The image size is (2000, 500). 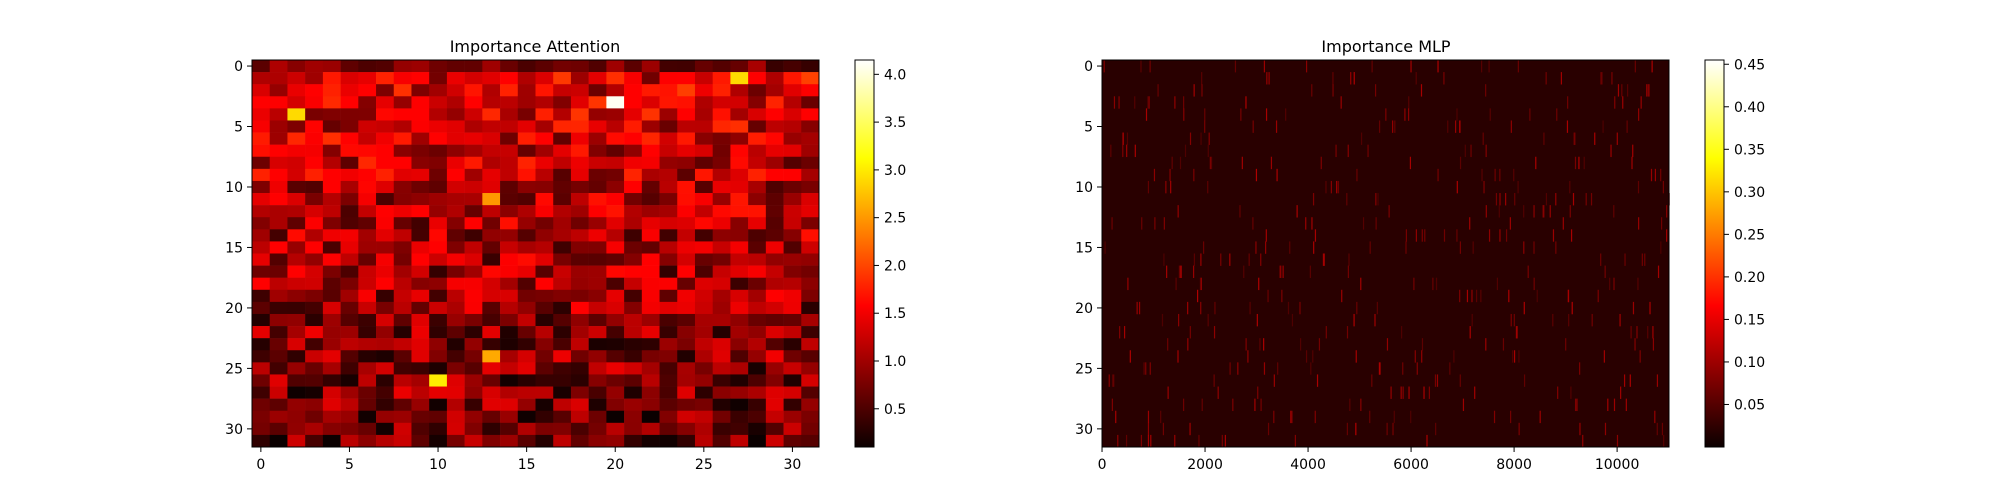 What do you see at coordinates (234, 430) in the screenshot?
I see `y-tick-label: 30` at bounding box center [234, 430].